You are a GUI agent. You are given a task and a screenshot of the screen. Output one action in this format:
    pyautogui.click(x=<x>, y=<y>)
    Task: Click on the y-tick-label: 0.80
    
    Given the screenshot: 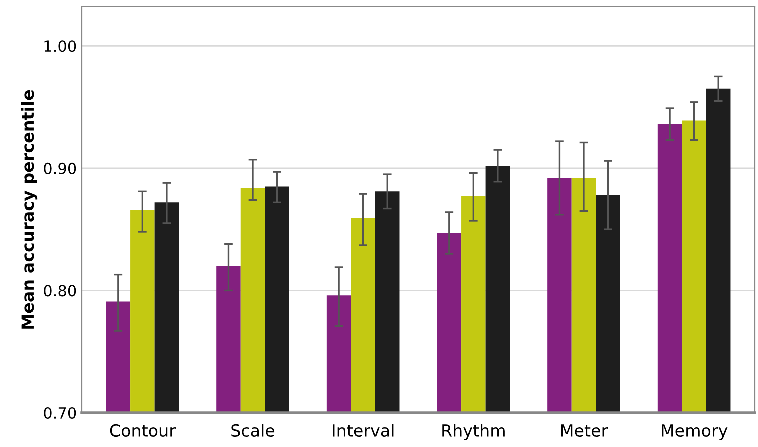 What is the action you would take?
    pyautogui.click(x=60, y=291)
    